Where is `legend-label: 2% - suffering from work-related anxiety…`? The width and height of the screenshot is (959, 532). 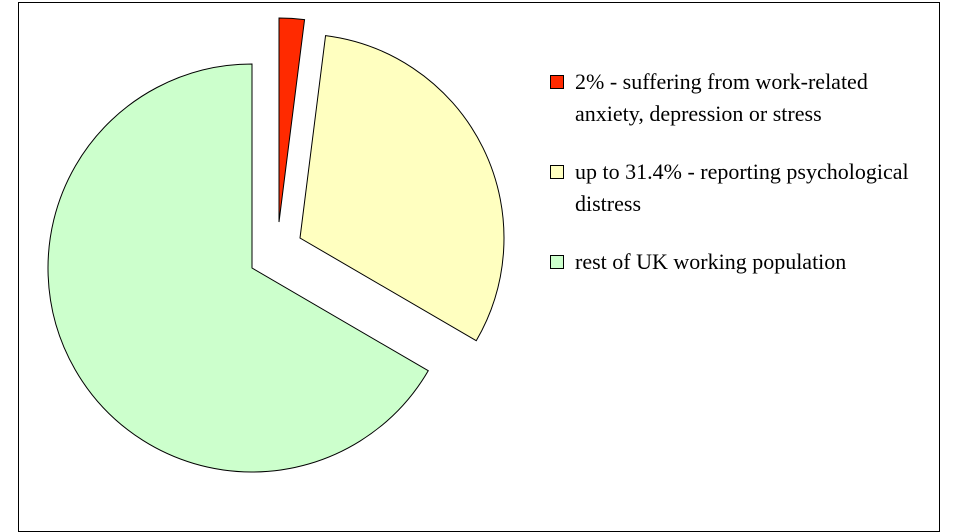 legend-label: 2% - suffering from work-related anxiety… is located at coordinates (721, 97).